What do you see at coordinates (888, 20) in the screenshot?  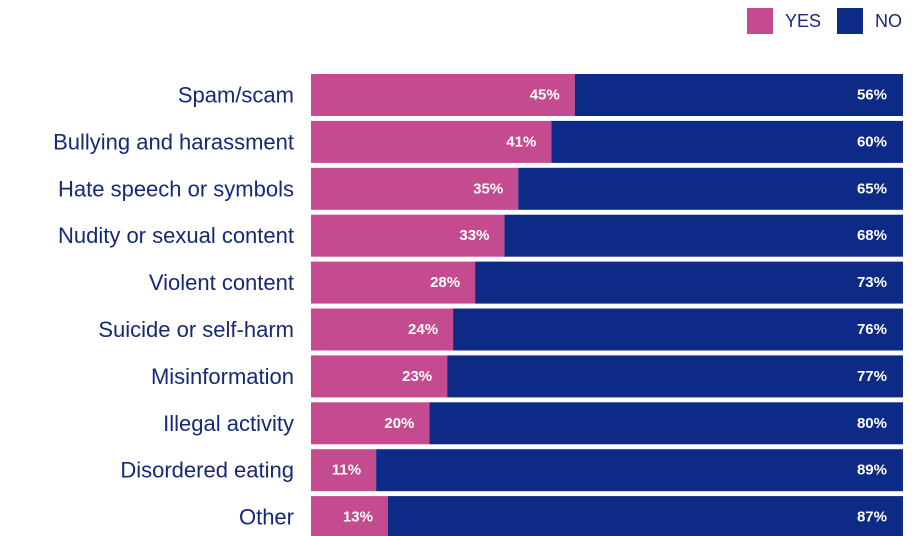 I see `legend-label-no: NO` at bounding box center [888, 20].